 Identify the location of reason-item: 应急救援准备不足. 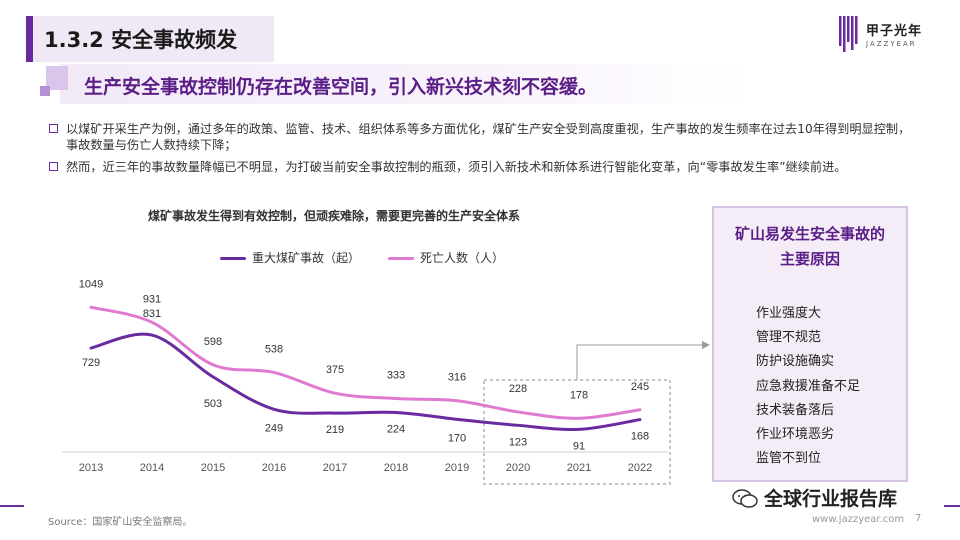
(808, 386).